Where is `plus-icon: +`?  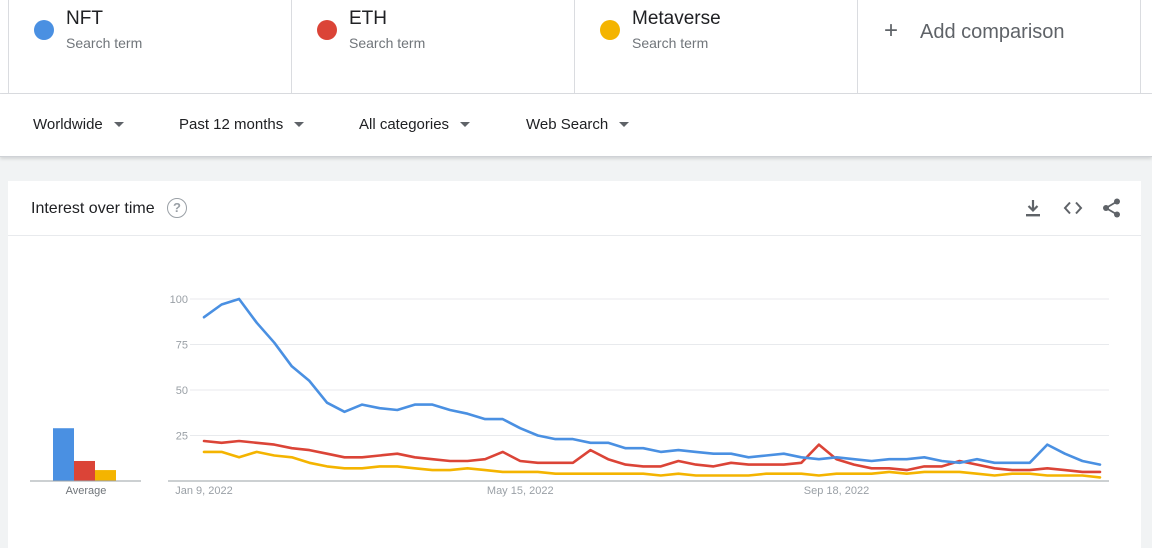
plus-icon: + is located at coordinates (891, 30).